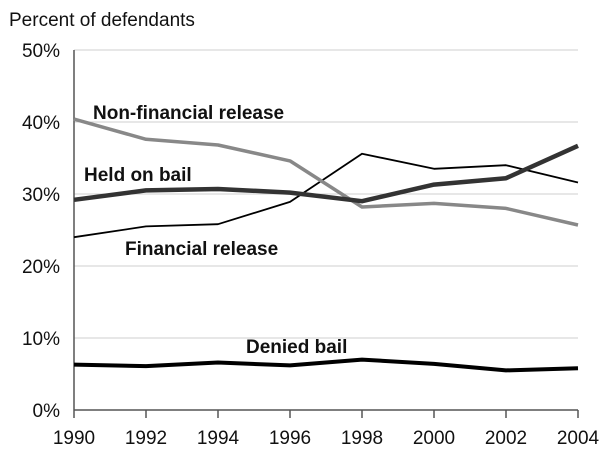 The width and height of the screenshot is (611, 452). Describe the element at coordinates (41, 51) in the screenshot. I see `y-tick-label: 50%` at that location.